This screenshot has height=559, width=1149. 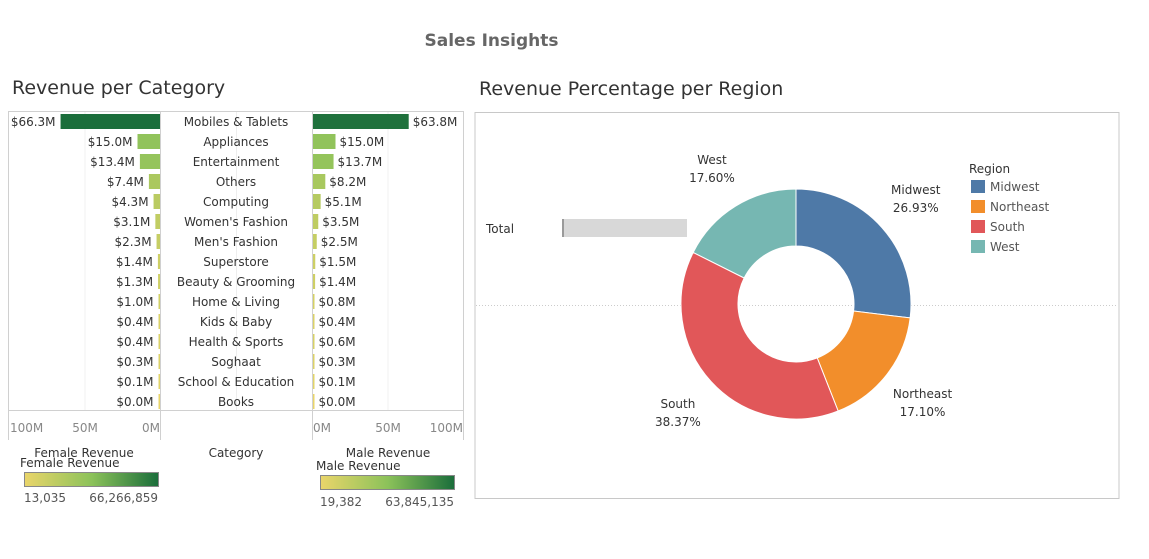 What do you see at coordinates (1005, 247) in the screenshot?
I see `legend-label: West` at bounding box center [1005, 247].